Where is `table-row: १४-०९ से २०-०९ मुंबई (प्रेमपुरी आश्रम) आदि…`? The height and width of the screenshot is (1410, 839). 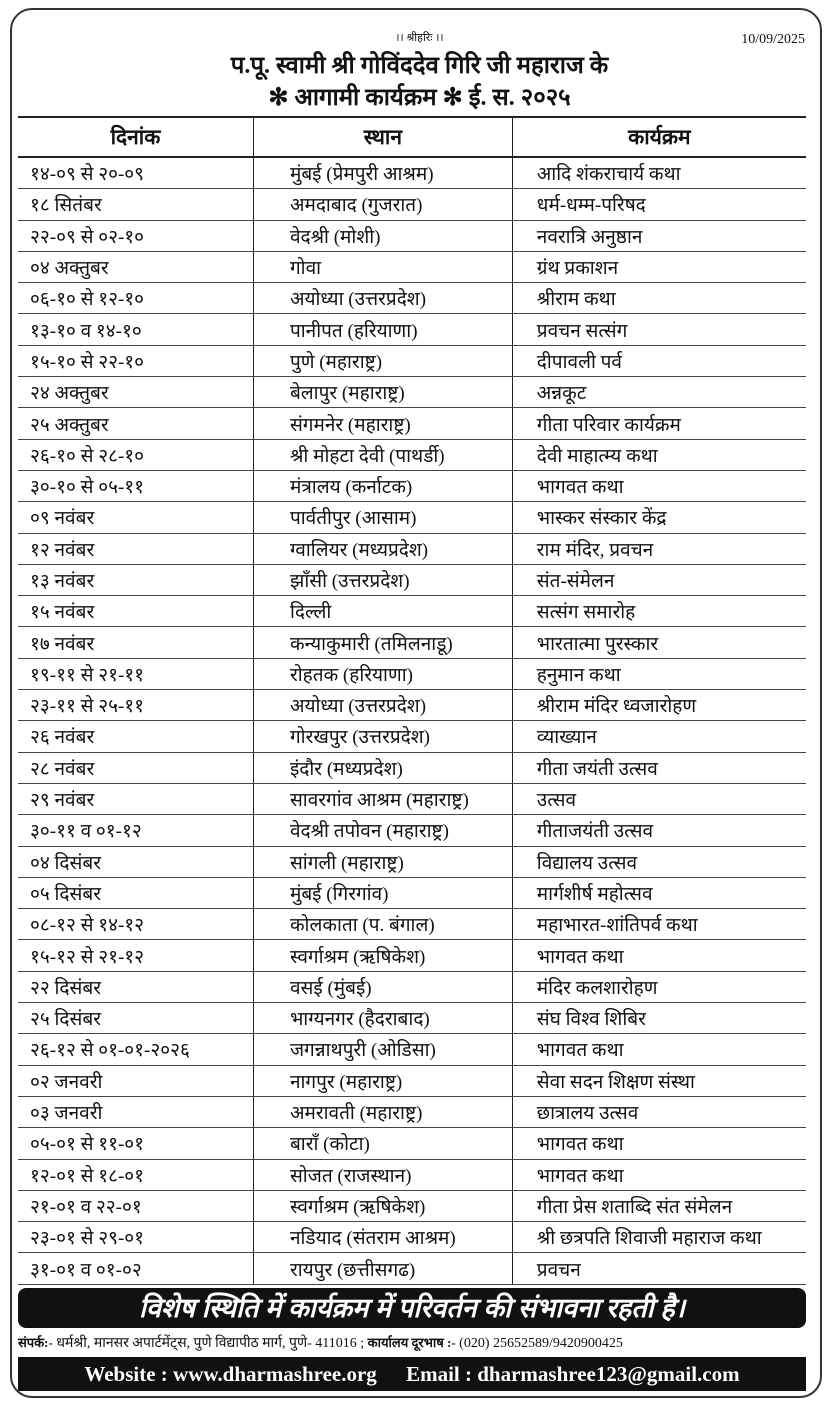 table-row: १४-०९ से २०-०९ मुंबई (प्रेमपुरी आश्रम) आदि… is located at coordinates (412, 173).